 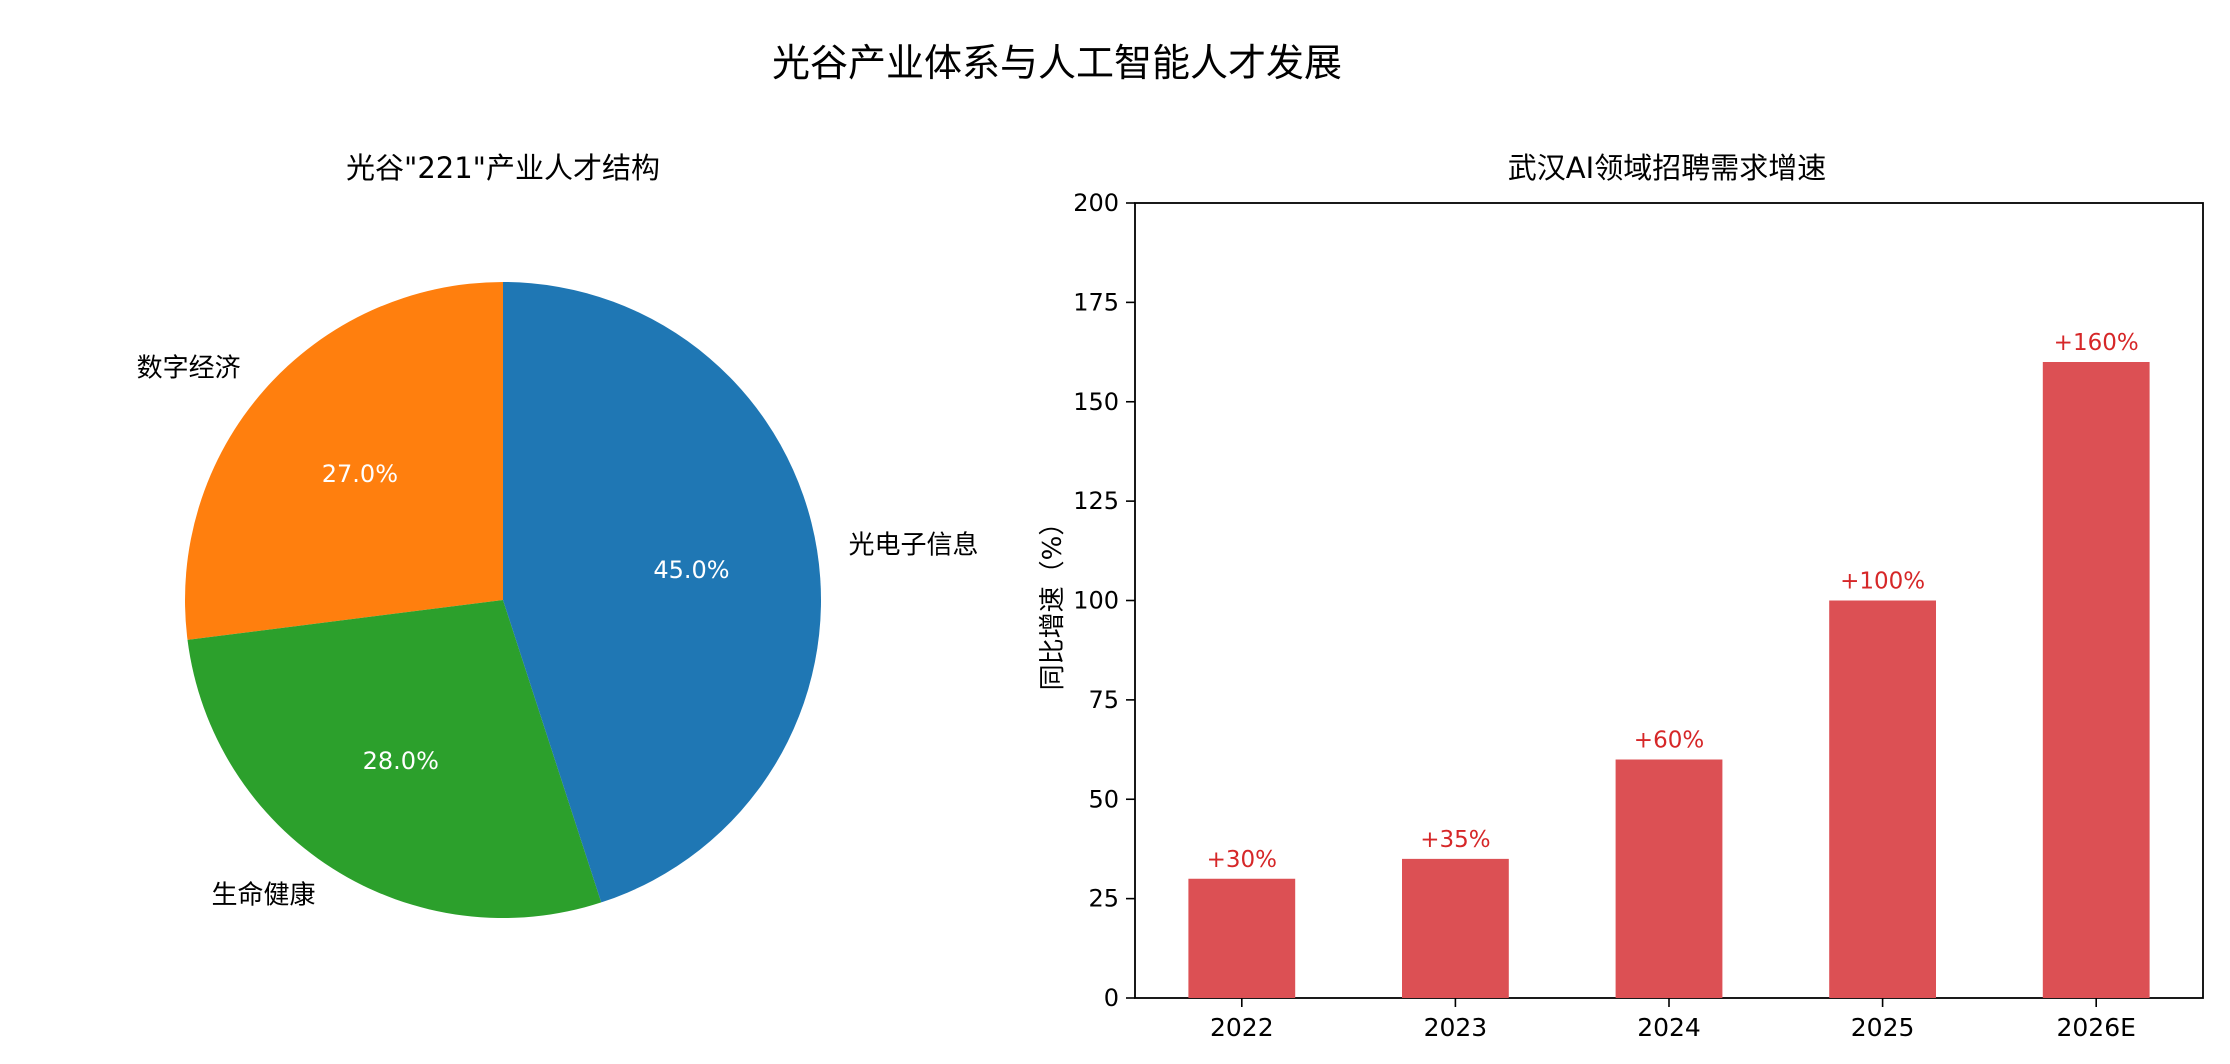 I want to click on pie-slice-label: 数字经济, so click(x=189, y=369).